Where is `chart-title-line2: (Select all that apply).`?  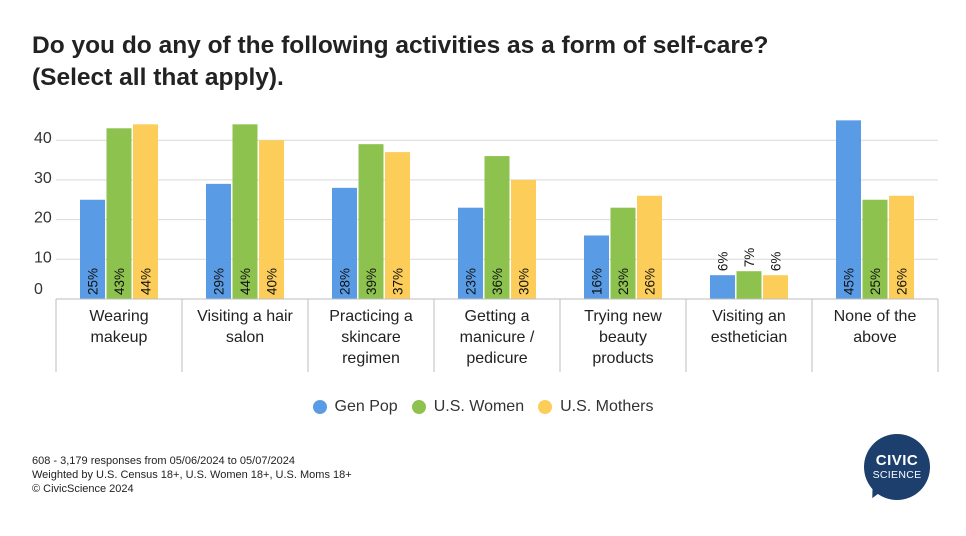 chart-title-line2: (Select all that apply). is located at coordinates (158, 77).